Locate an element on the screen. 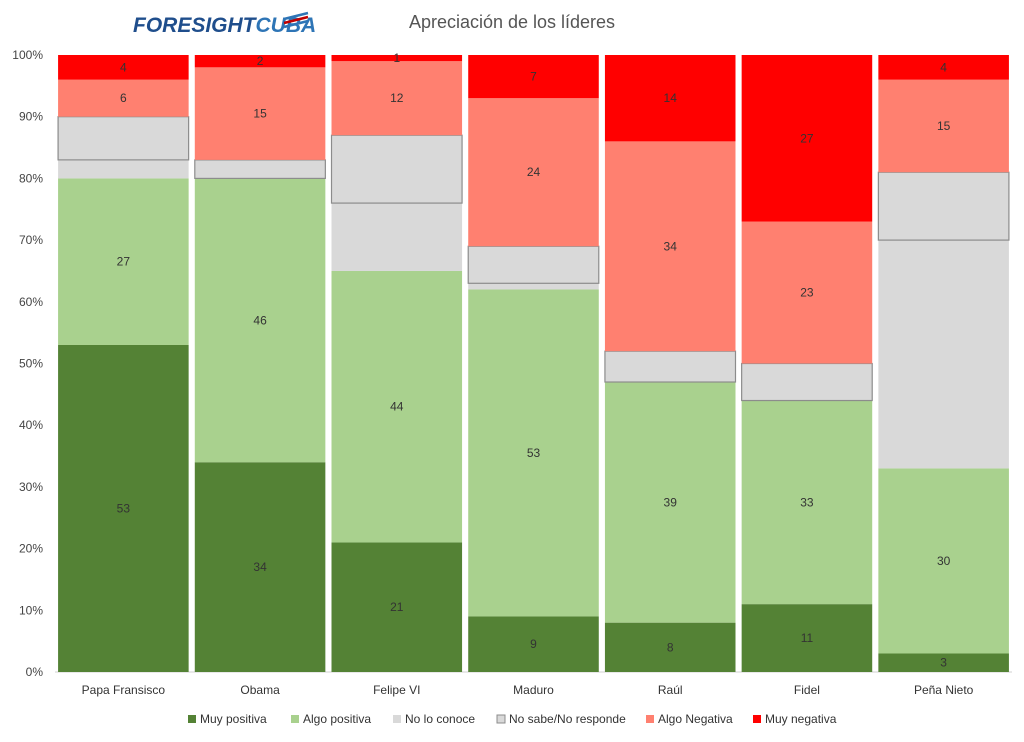 The image size is (1024, 742). data-label: 8 is located at coordinates (670, 647).